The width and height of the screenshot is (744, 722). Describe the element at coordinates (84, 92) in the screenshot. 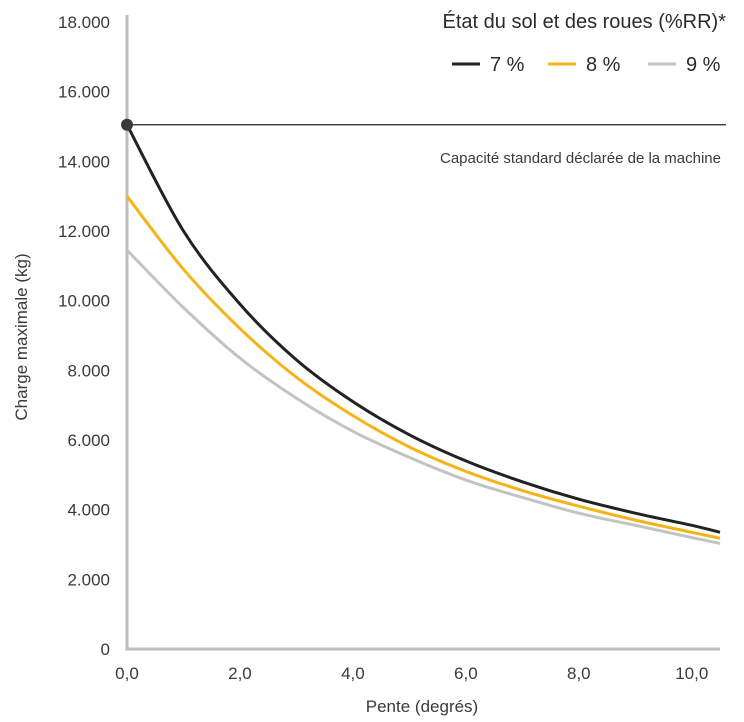

I see `y-tick-label: 16.000` at that location.